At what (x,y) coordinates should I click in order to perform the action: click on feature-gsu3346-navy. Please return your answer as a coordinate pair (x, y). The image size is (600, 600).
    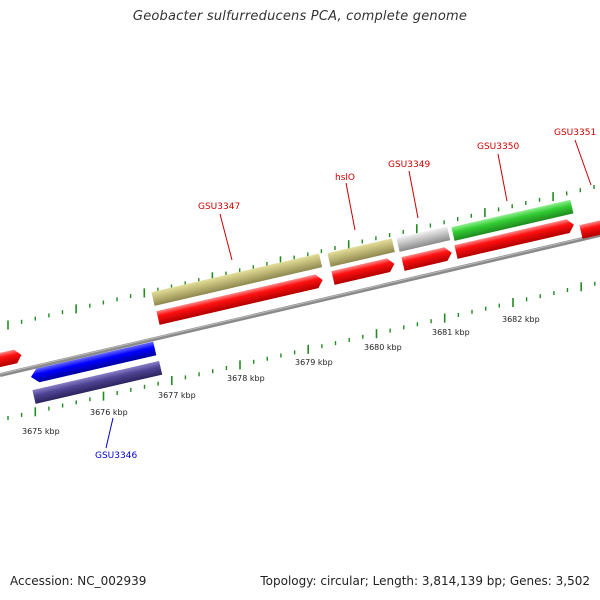
    Looking at the image, I should click on (97, 382).